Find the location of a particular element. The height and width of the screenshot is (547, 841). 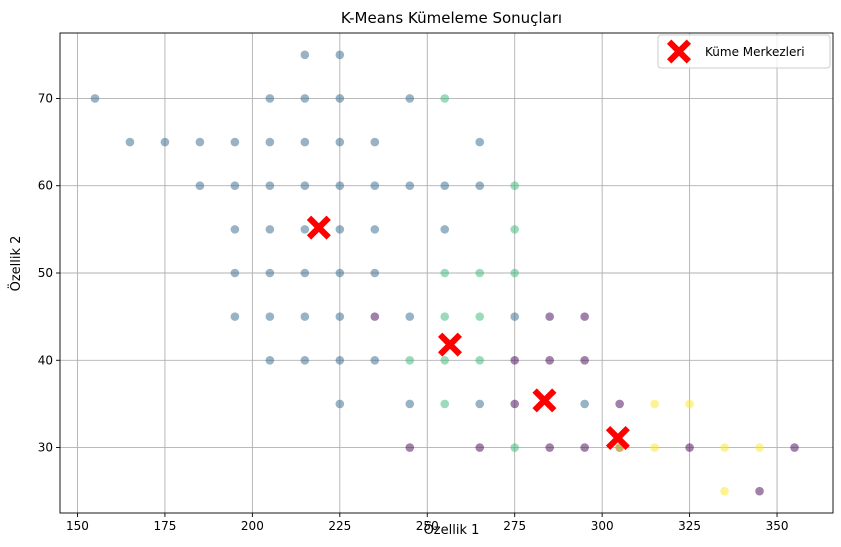

legend-box is located at coordinates (744, 51).